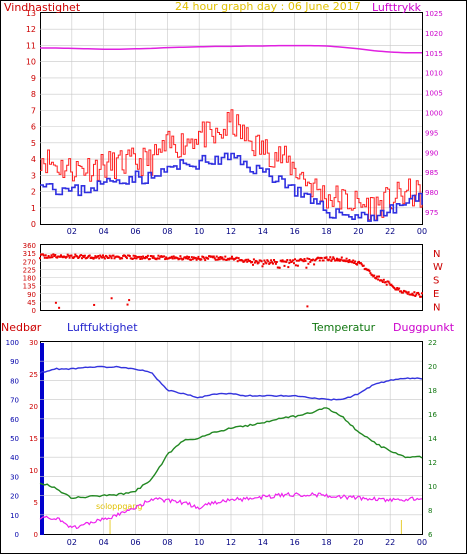  I want to click on tick-label: 360, so click(29, 246).